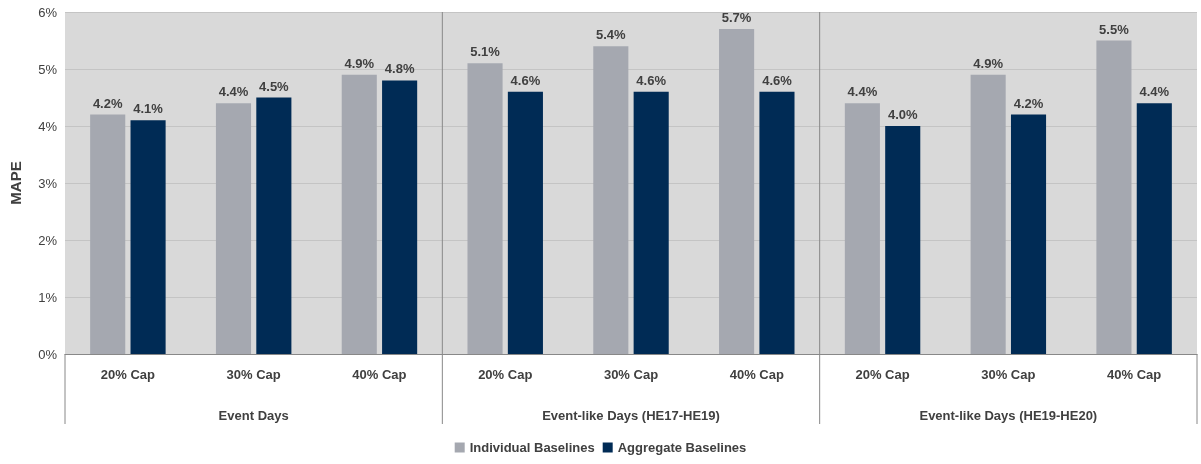 The width and height of the screenshot is (1201, 464). What do you see at coordinates (48, 354) in the screenshot?
I see `y-tick-label: 0%` at bounding box center [48, 354].